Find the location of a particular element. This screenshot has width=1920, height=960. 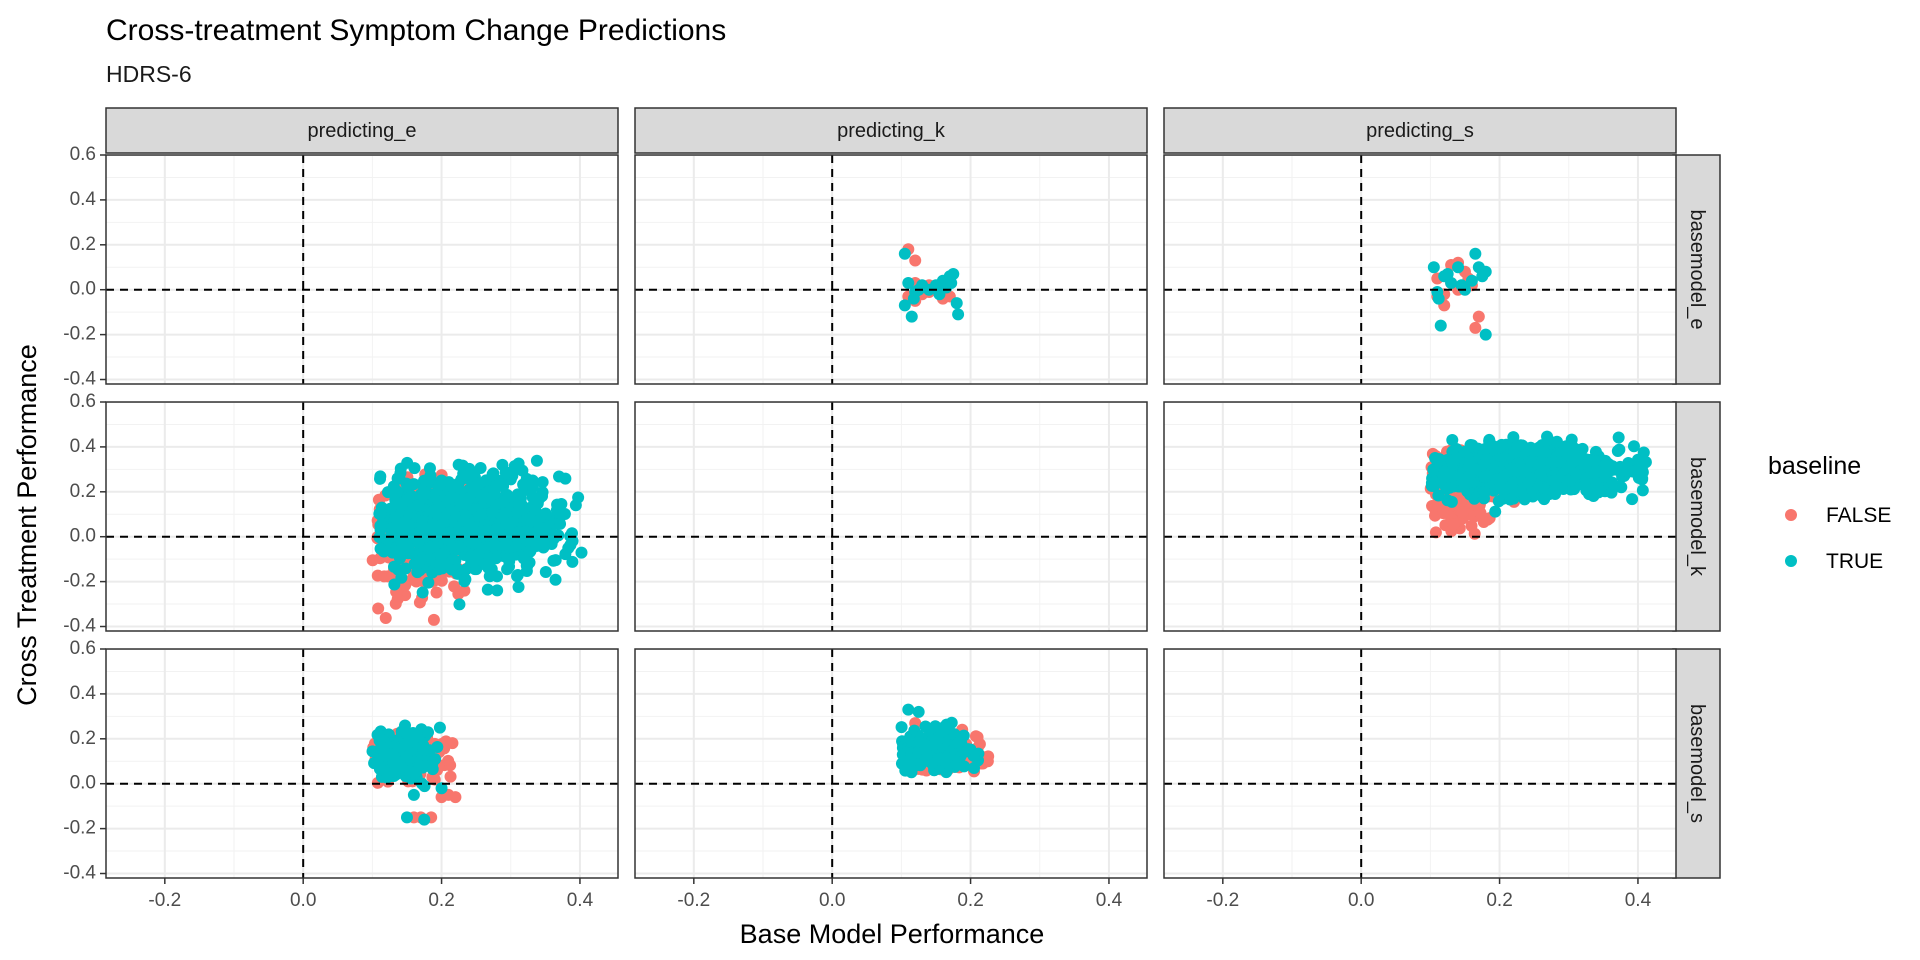

strip-basemodel_e: basemodel_e is located at coordinates (1696, 269).